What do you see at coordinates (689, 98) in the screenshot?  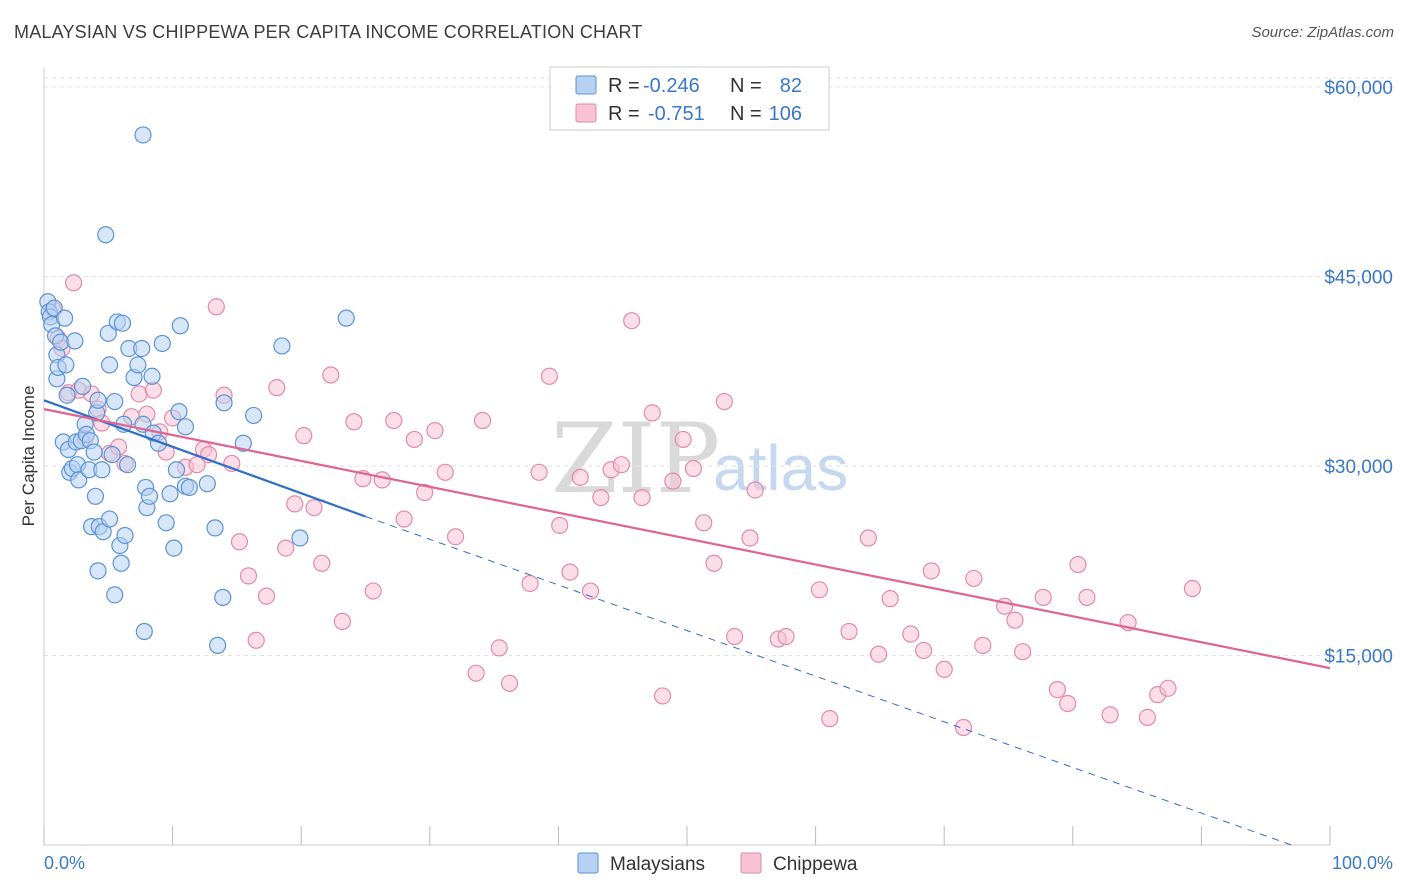 I see `stats-legend: R = -0.246 N = 82 R = -0.751 N = 106` at bounding box center [689, 98].